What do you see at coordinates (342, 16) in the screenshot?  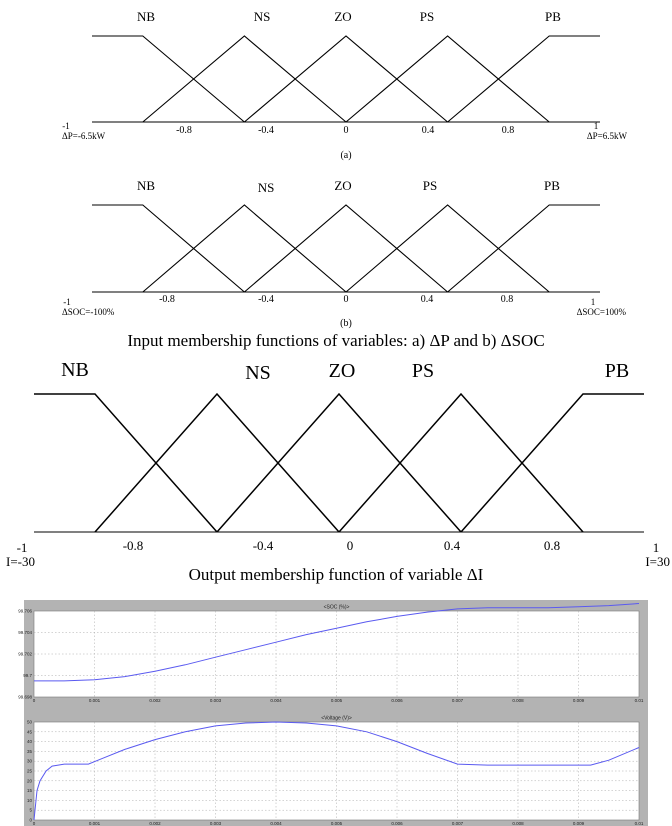 I see `panel-a-label-zo: ZO` at bounding box center [342, 16].